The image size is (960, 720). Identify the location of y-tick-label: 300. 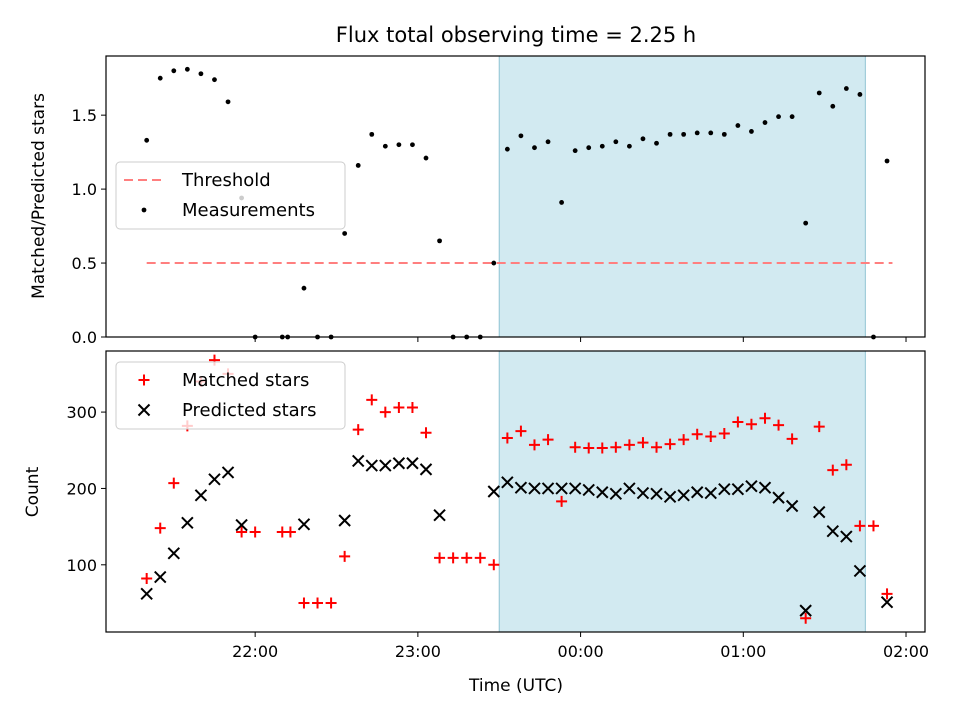
(81, 412).